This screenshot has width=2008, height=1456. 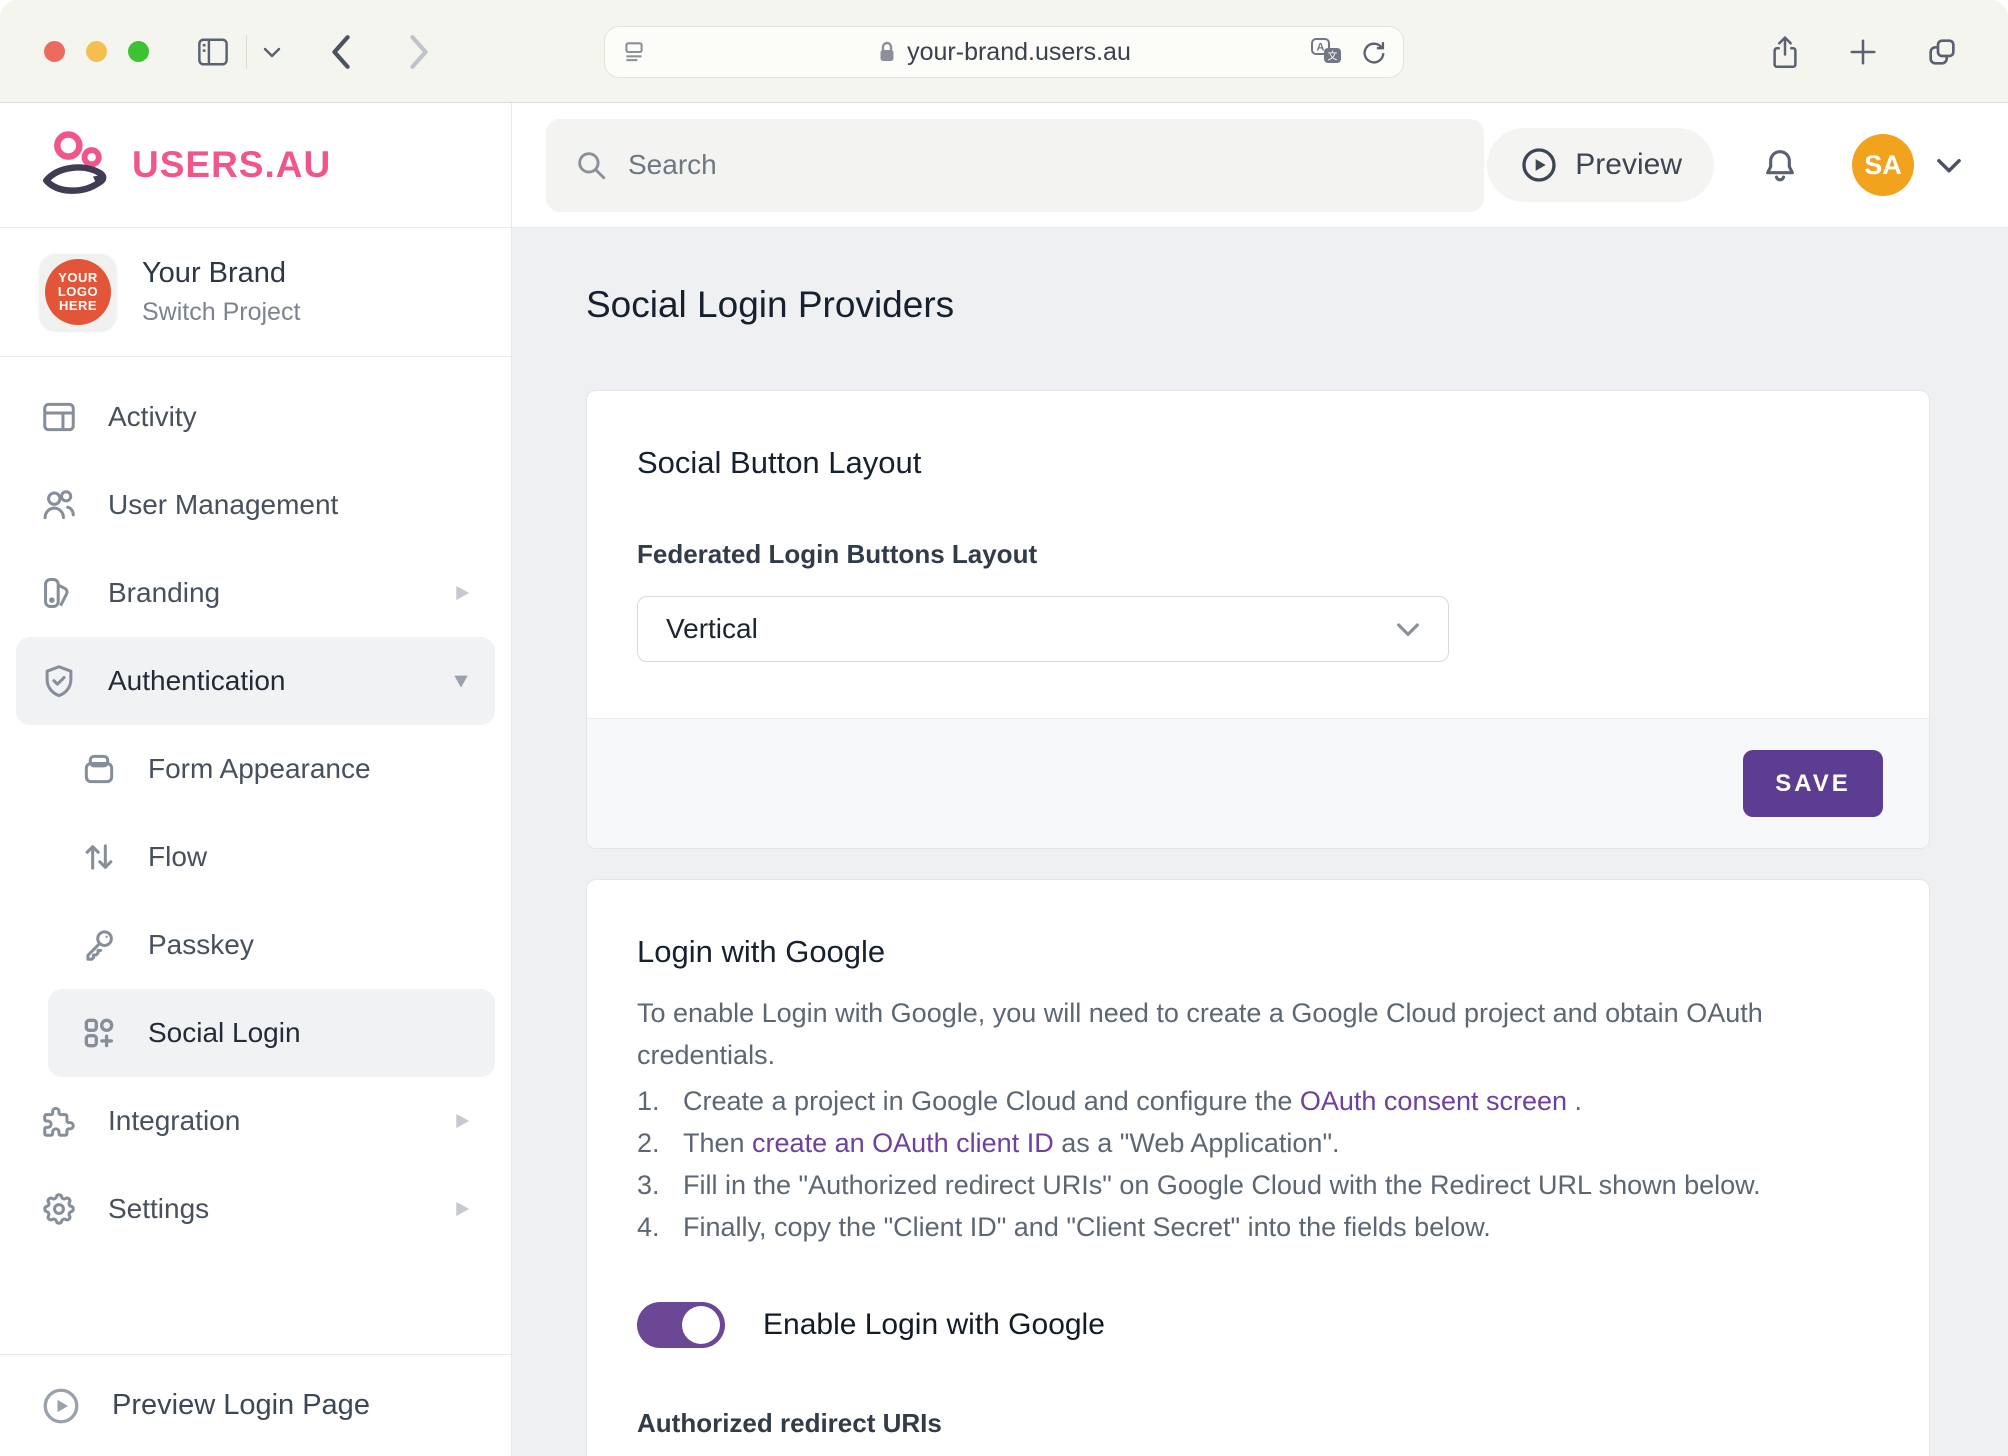 I want to click on address-bar: your-brand.users.au A 文, so click(x=1004, y=52).